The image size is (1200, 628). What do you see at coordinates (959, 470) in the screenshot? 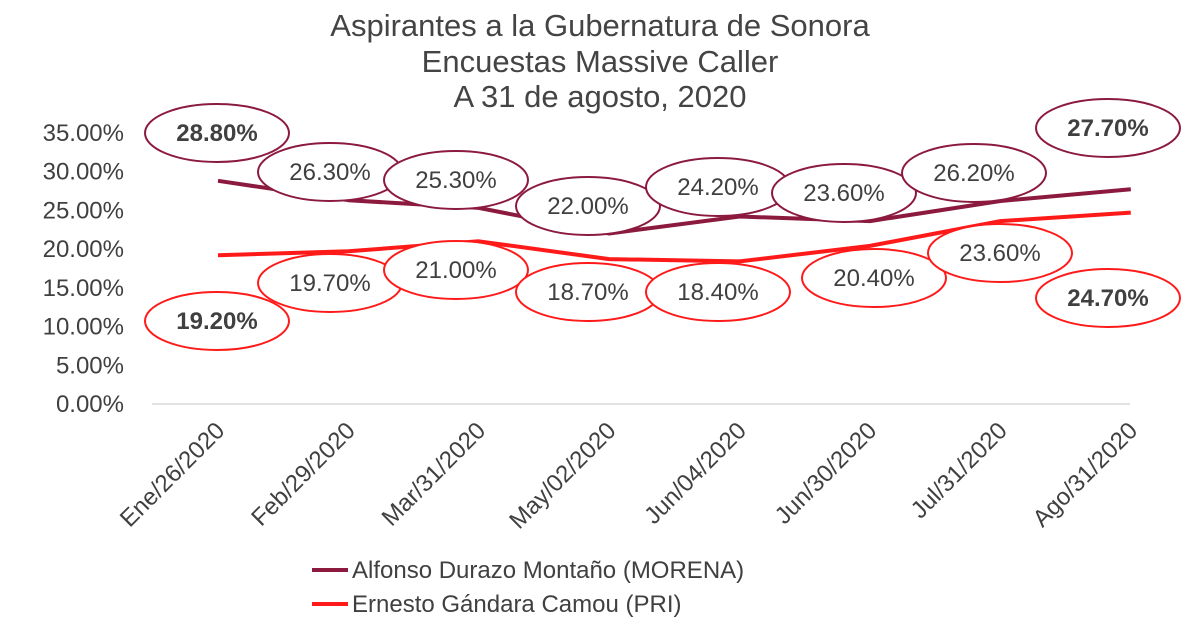
I see `x-tick-label: Jul/31/2020` at bounding box center [959, 470].